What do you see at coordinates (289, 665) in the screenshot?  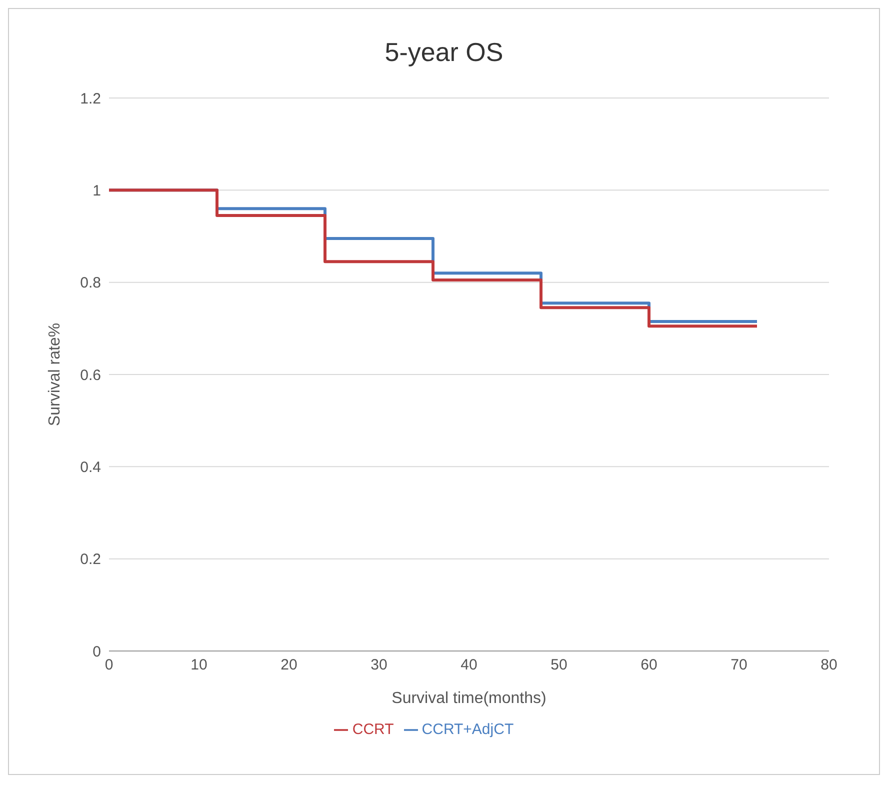 I see `x-tick-label: 20` at bounding box center [289, 665].